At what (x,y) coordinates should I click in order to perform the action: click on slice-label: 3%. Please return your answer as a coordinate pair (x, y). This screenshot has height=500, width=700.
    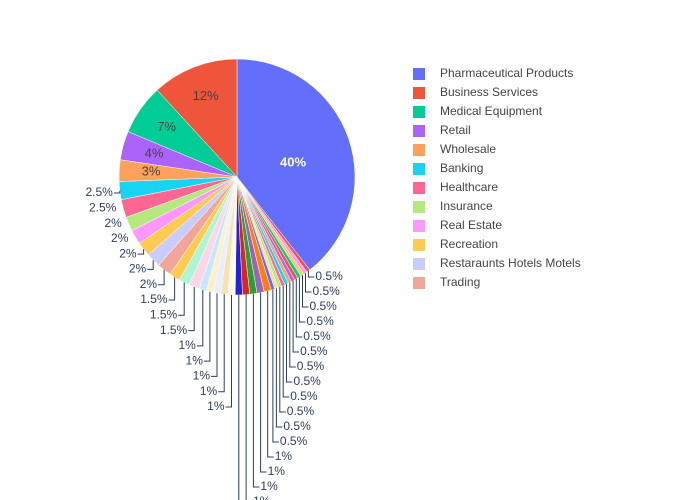
    Looking at the image, I should click on (151, 171).